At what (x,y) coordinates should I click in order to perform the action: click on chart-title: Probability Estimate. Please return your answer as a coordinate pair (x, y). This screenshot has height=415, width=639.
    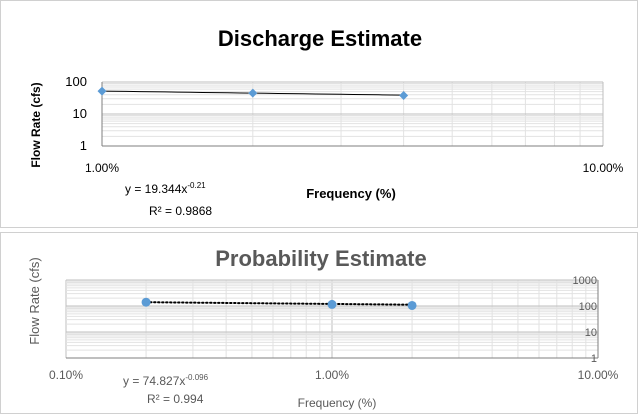
    Looking at the image, I should click on (321, 258).